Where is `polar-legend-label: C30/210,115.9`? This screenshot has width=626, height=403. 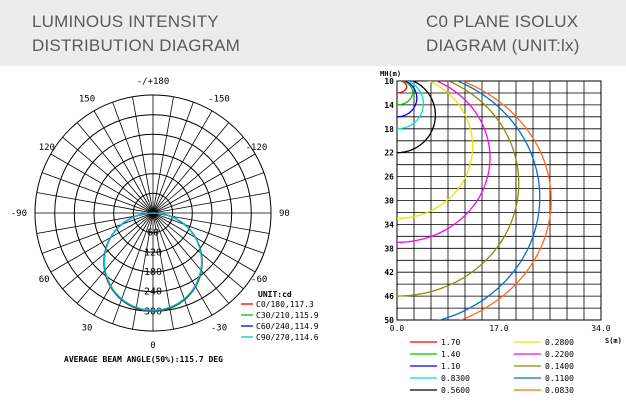 polar-legend-label: C30/210,115.9 is located at coordinates (287, 315).